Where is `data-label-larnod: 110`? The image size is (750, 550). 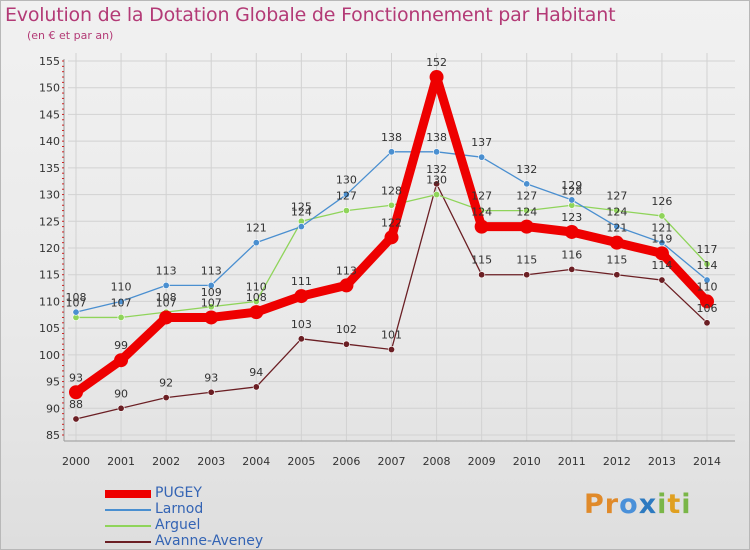
data-label-larnod: 110 is located at coordinates (121, 286).